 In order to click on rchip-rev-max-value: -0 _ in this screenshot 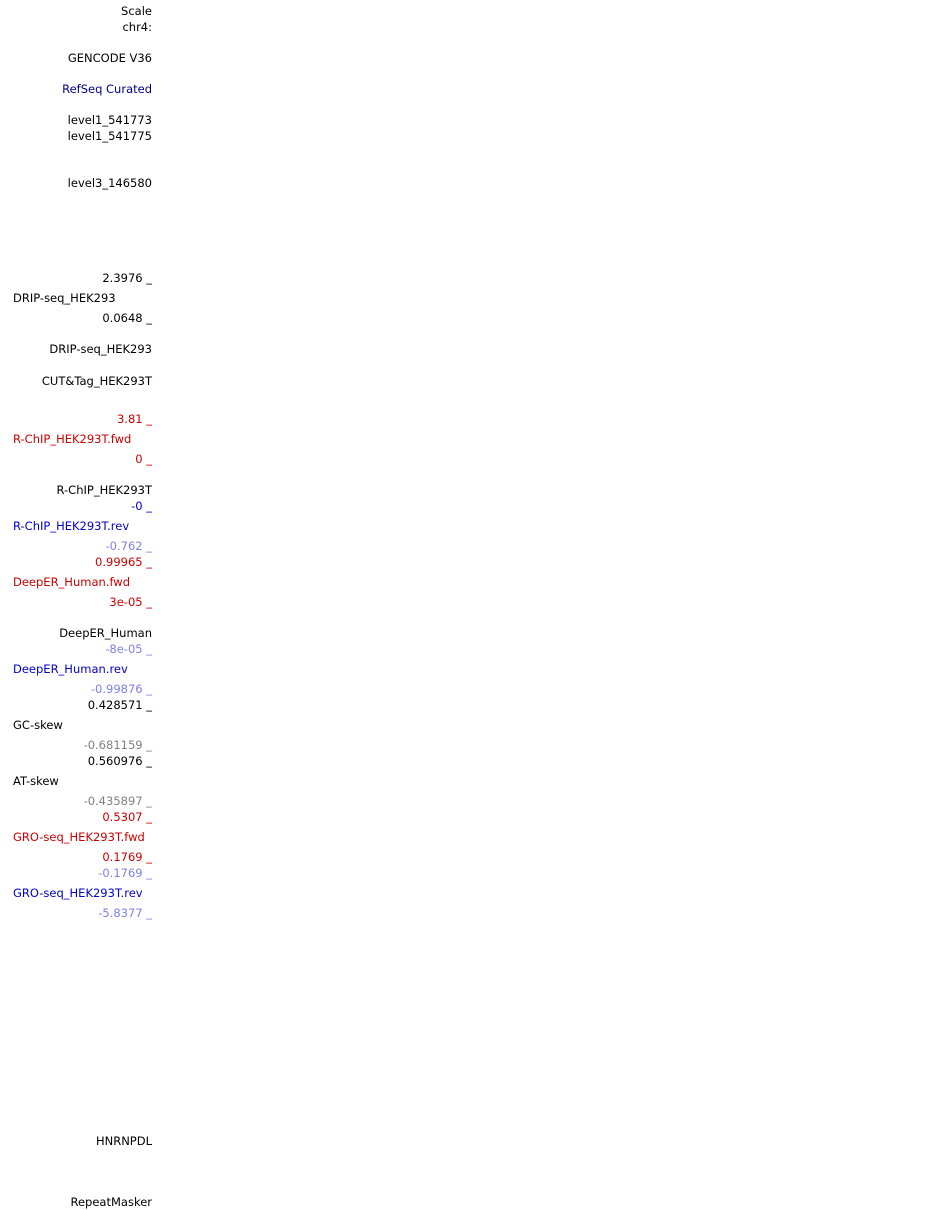, I will do `click(141, 506)`.